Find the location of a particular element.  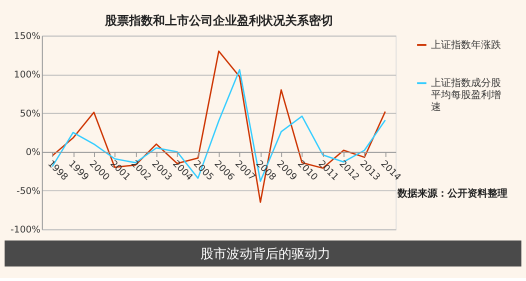

y-tick-label: 100% is located at coordinates (27, 75).